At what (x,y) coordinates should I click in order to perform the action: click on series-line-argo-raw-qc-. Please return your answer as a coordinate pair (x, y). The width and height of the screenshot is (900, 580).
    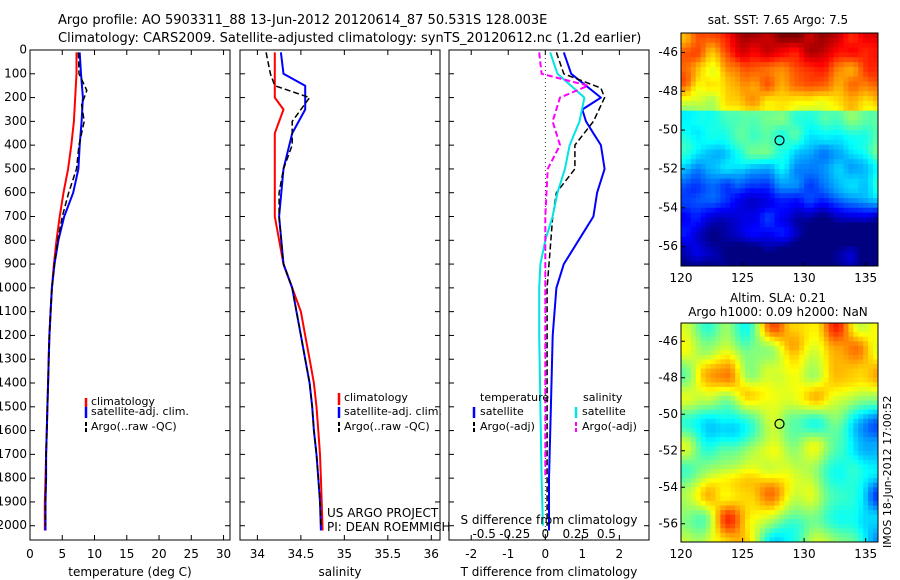
    Looking at the image, I should click on (66, 289).